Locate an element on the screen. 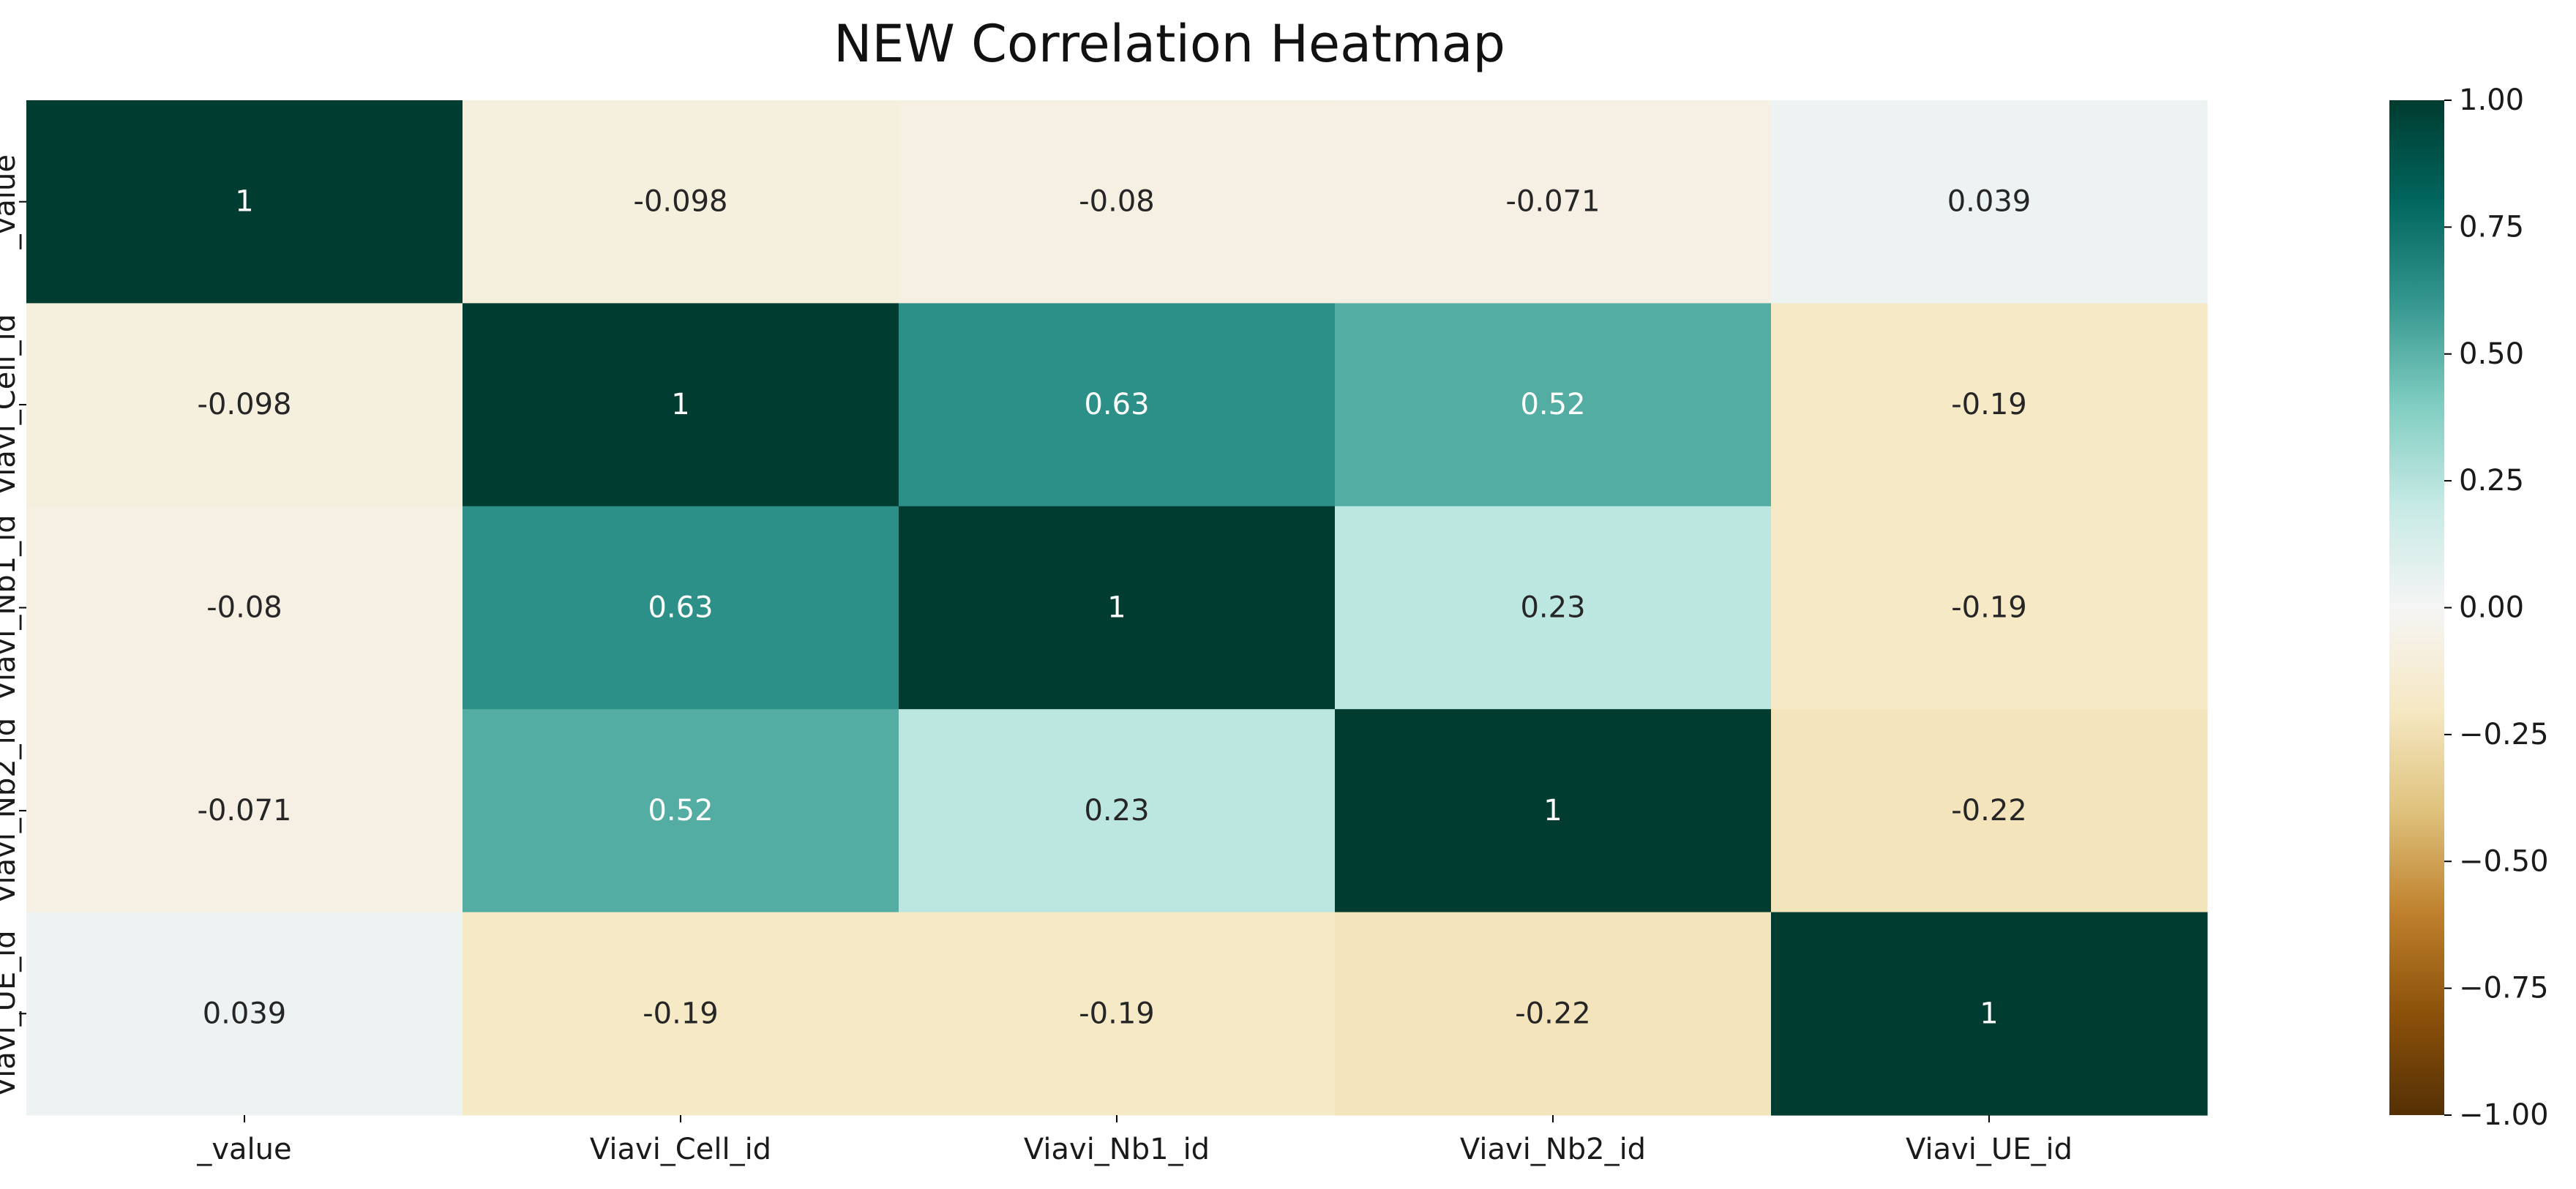  colorbar-tick-label: 0.75 is located at coordinates (2491, 227).